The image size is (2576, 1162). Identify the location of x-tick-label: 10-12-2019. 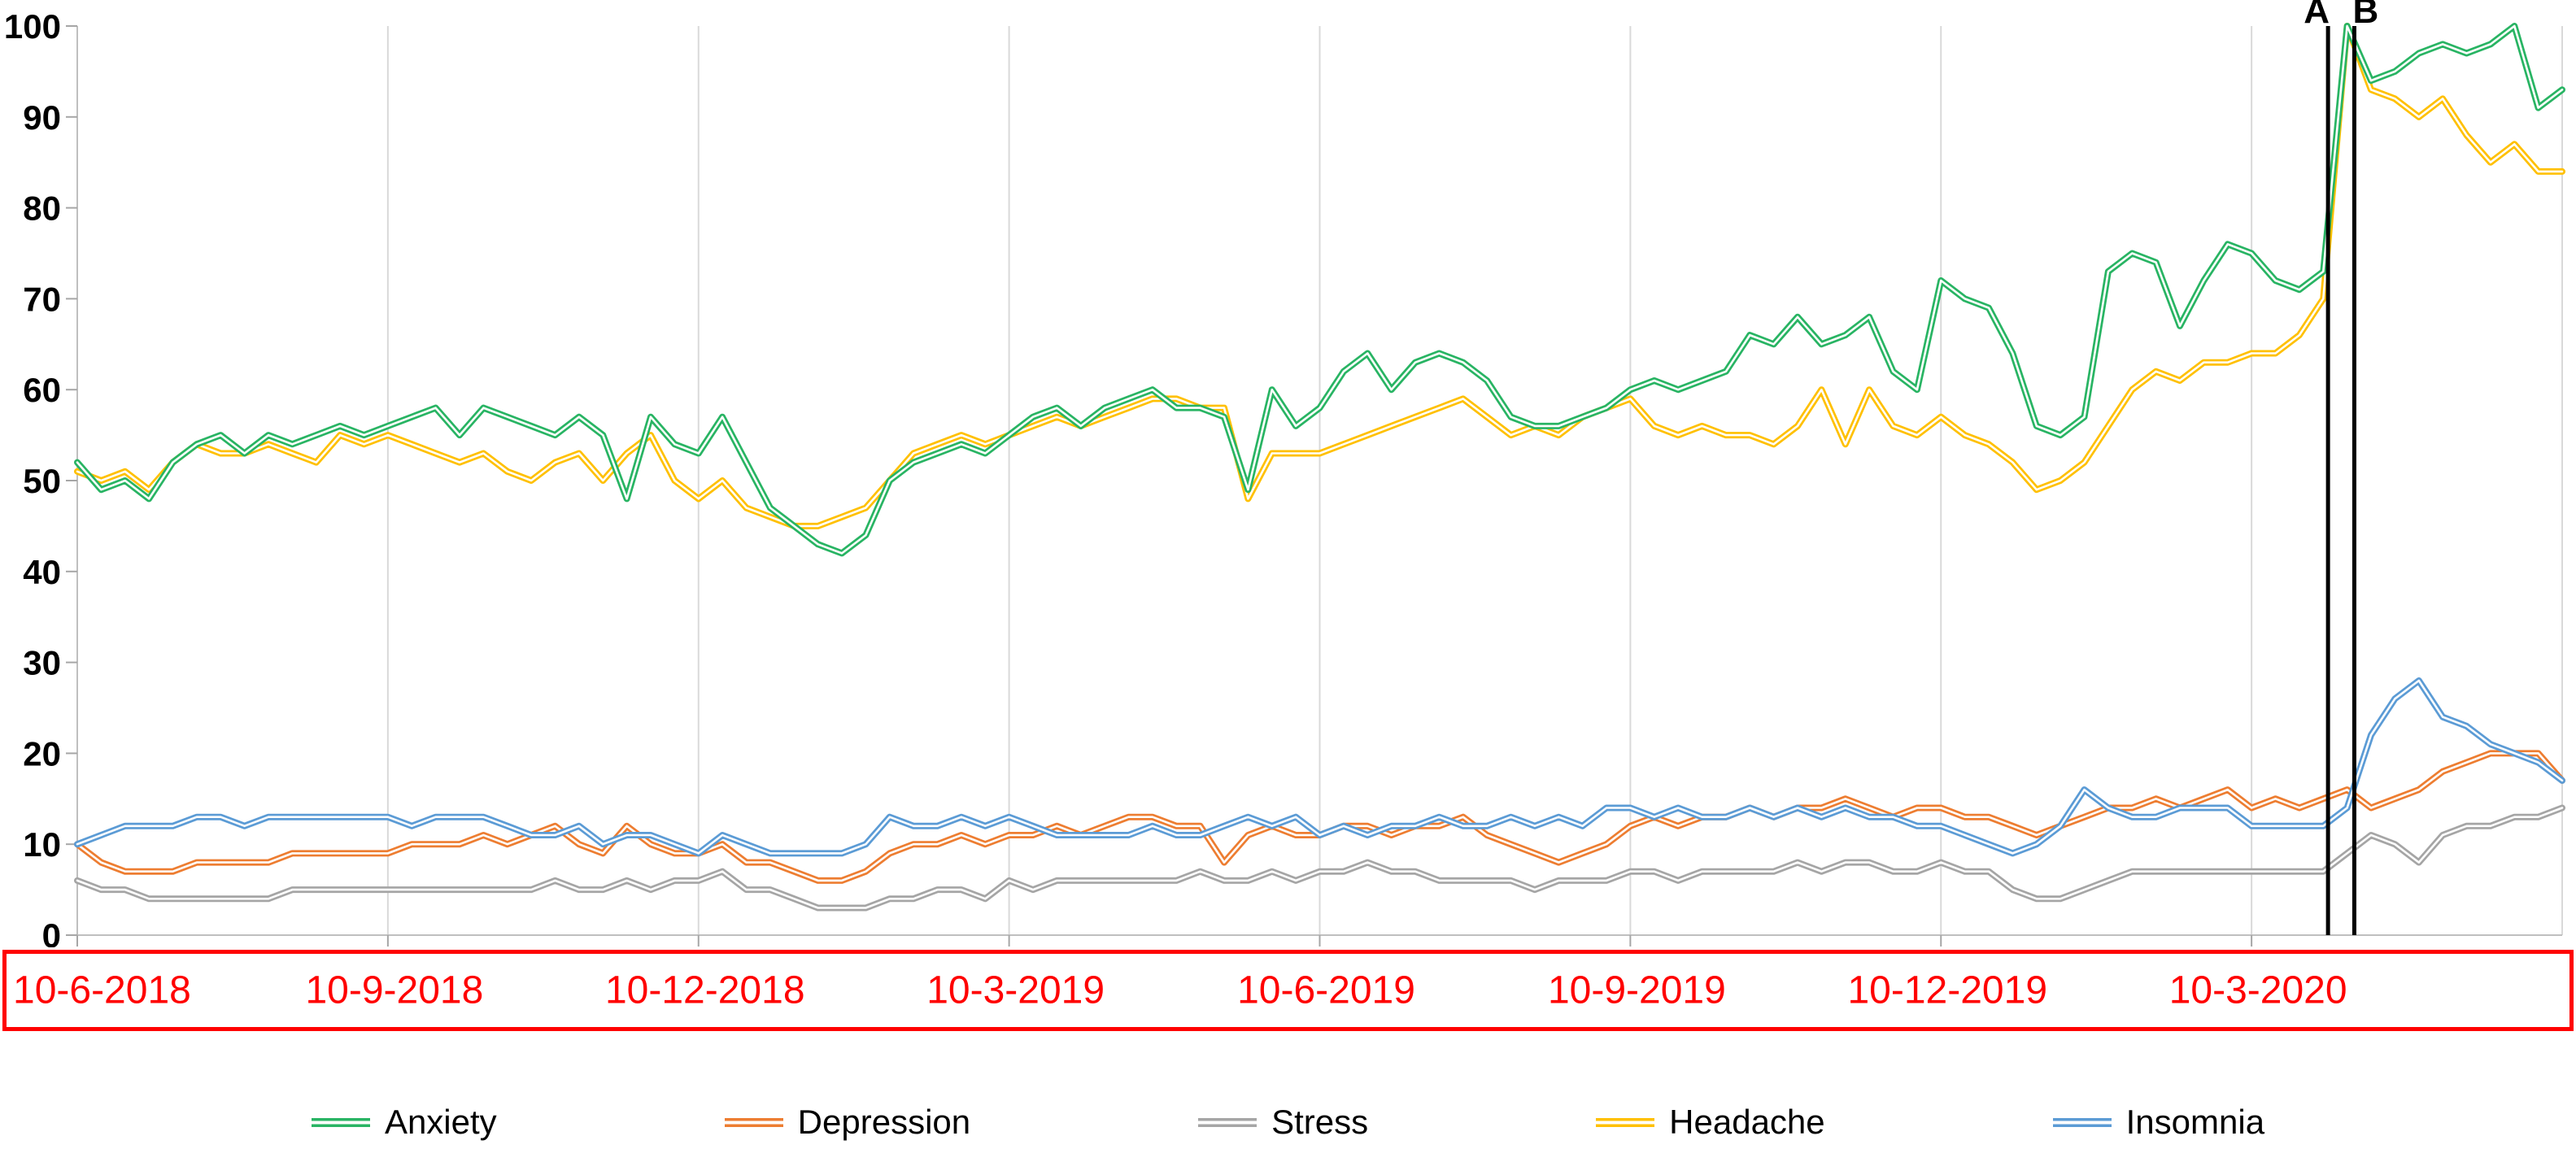
(1947, 990).